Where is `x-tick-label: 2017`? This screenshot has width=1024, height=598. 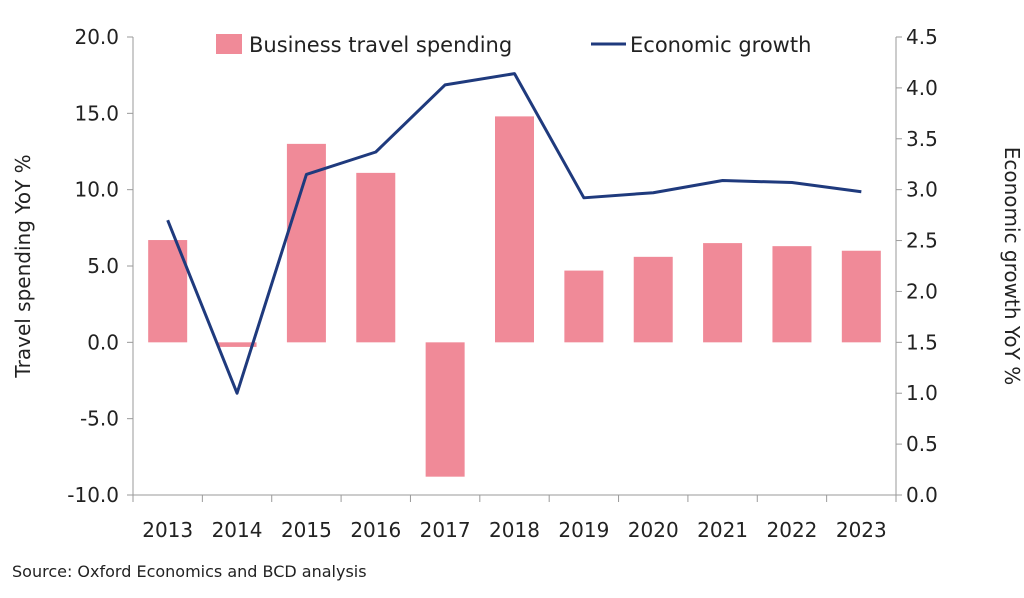
x-tick-label: 2017 is located at coordinates (445, 530).